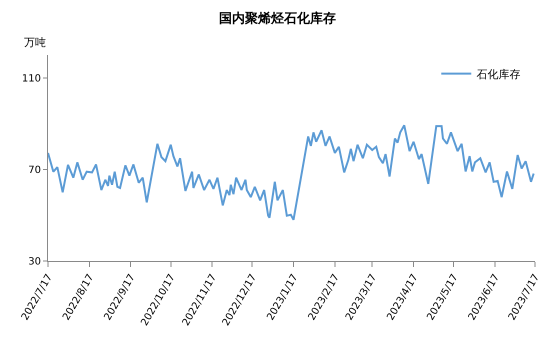  I want to click on y-tick-label: 70, so click(34, 170).